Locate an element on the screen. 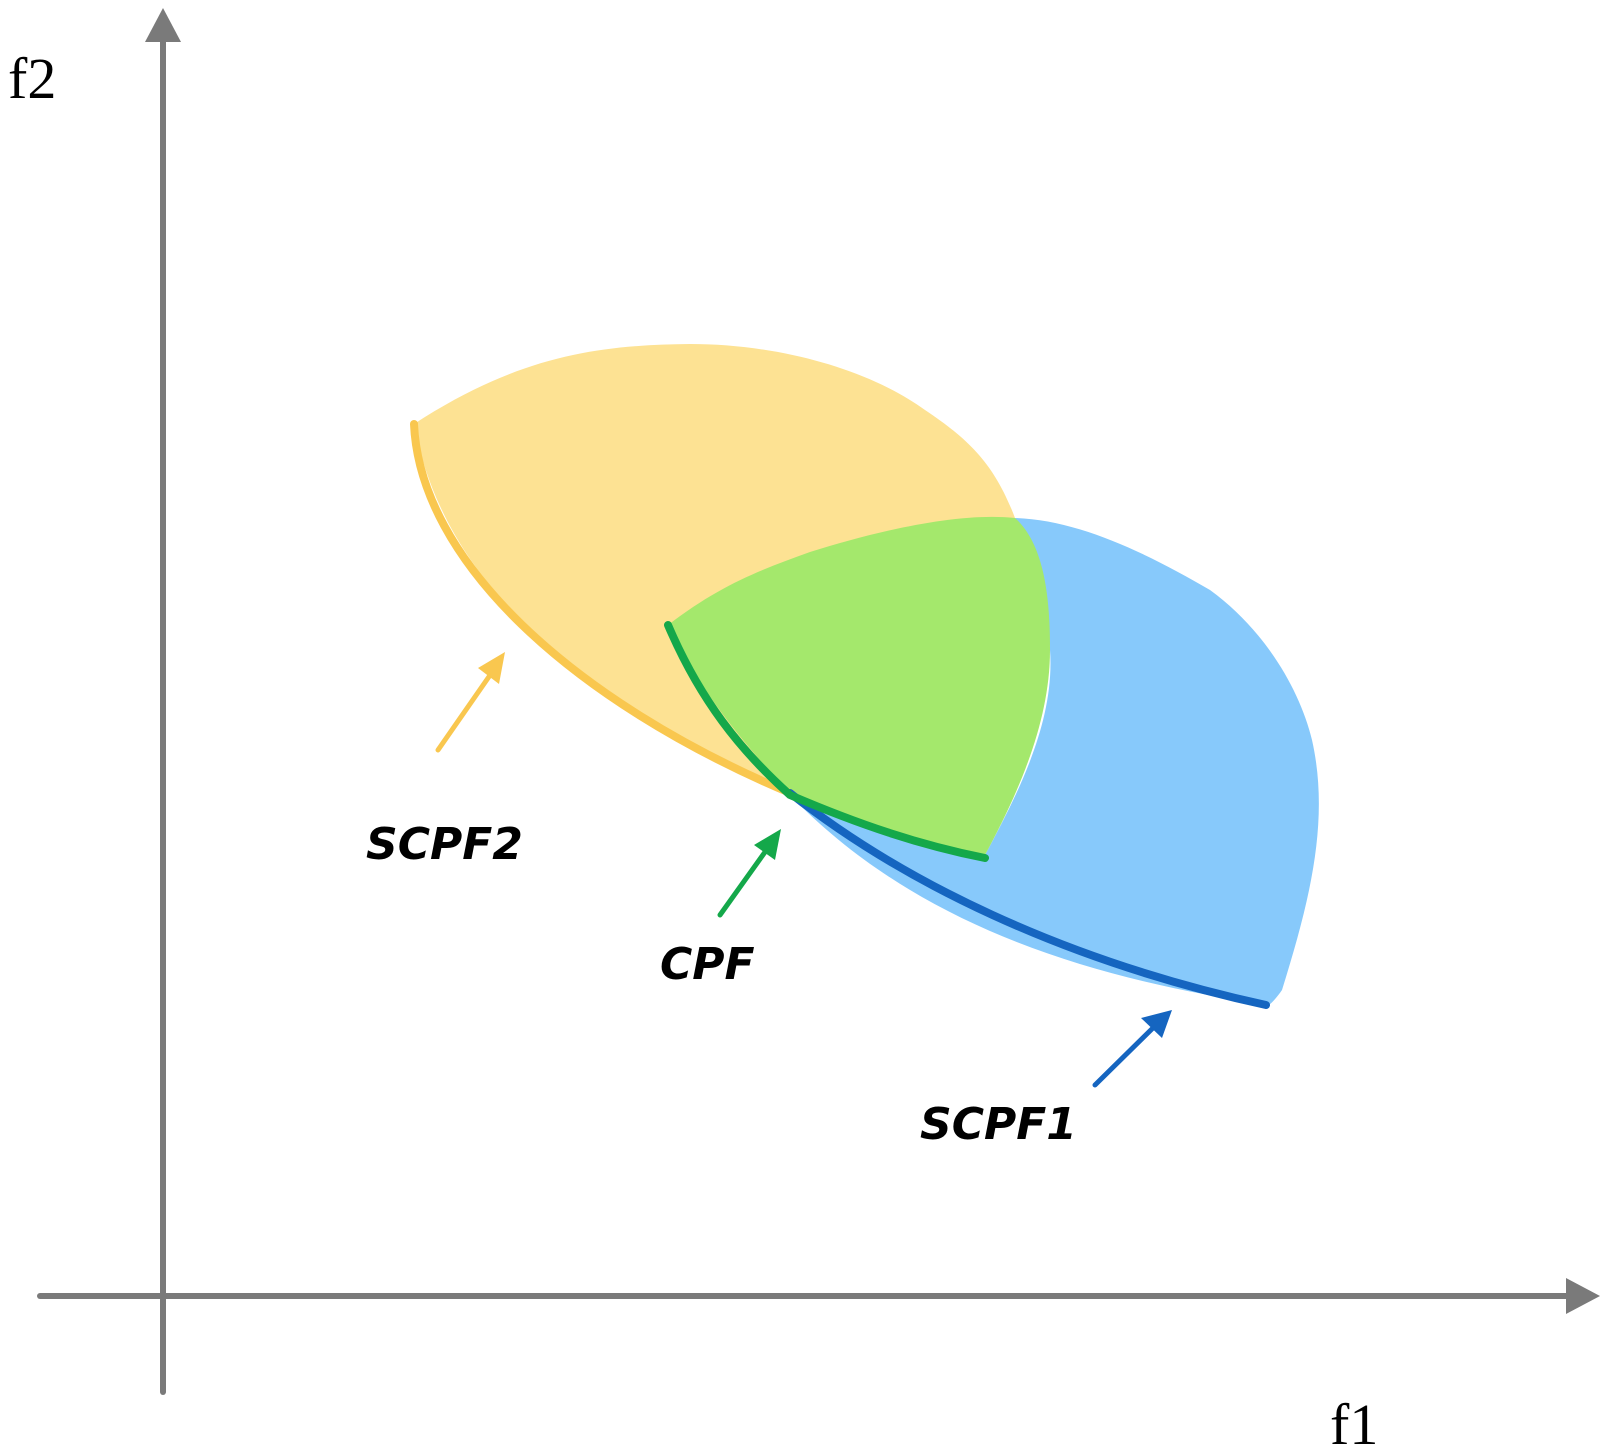  scpf1-pointer-arrow is located at coordinates (1132, 1049).